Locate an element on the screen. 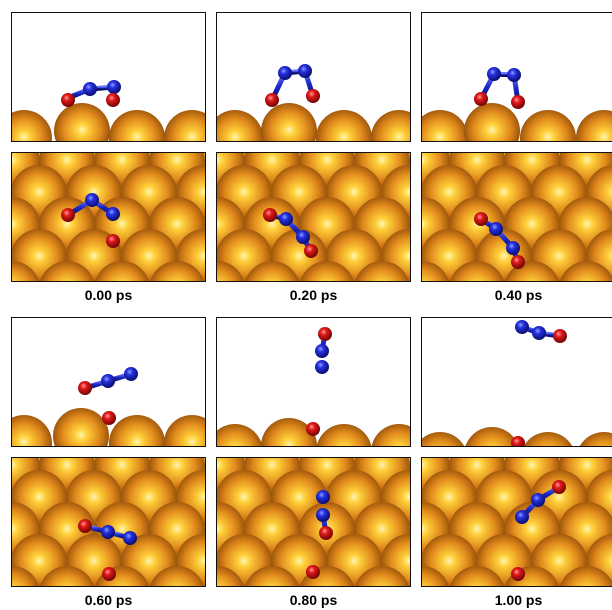 This screenshot has width=612, height=610. time-caption: 0.00 ps is located at coordinates (108, 295).